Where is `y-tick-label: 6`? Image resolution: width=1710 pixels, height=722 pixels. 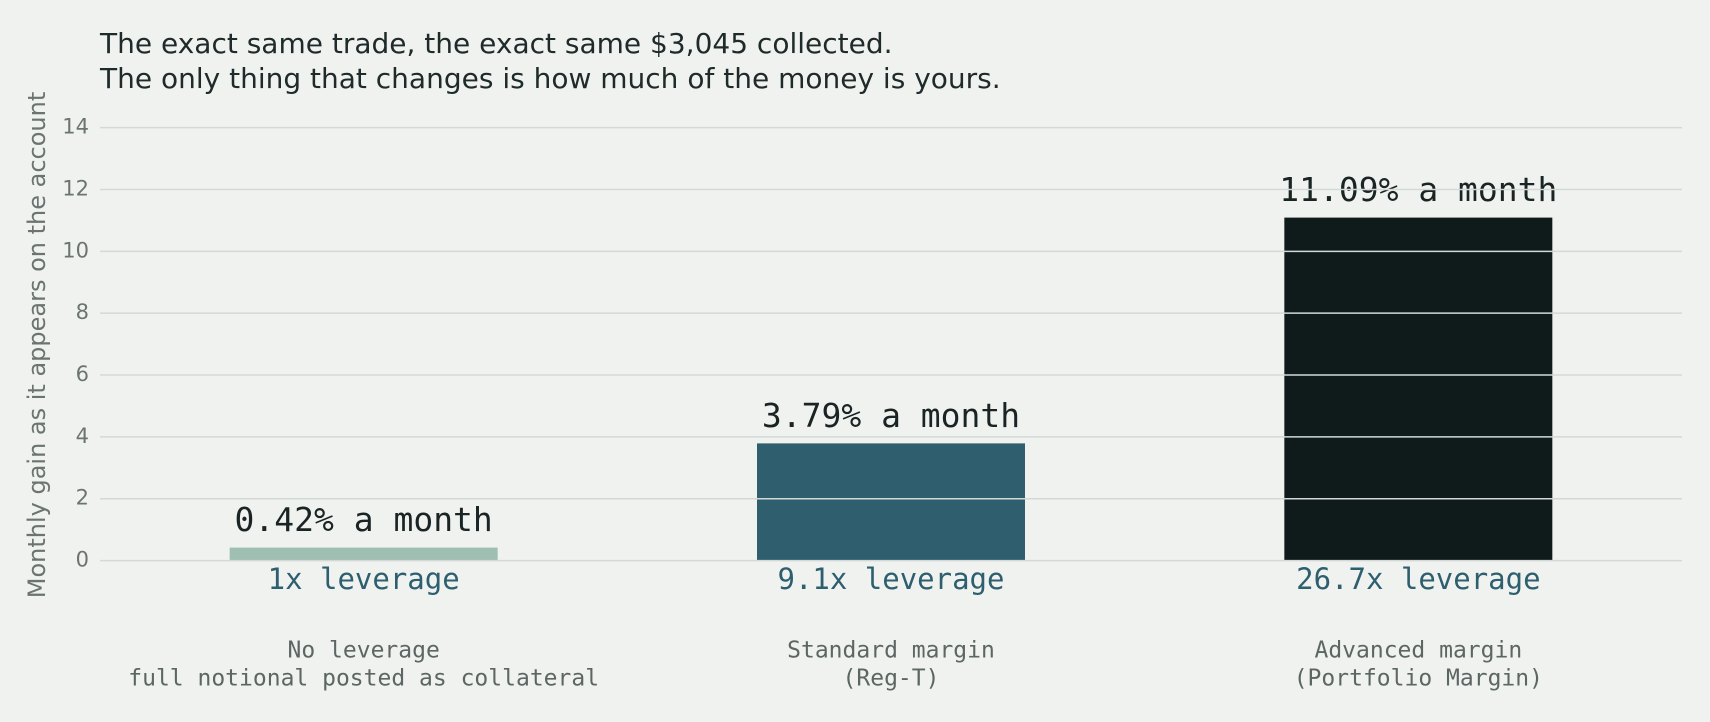 y-tick-label: 6 is located at coordinates (82, 374).